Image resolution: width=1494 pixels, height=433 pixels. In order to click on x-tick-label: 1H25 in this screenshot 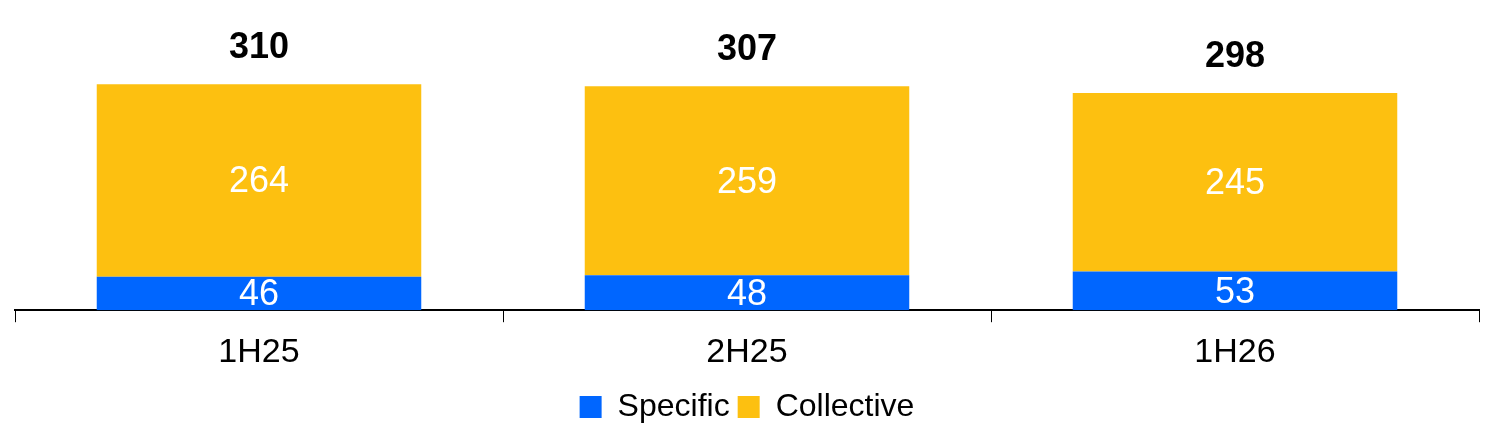, I will do `click(259, 349)`.